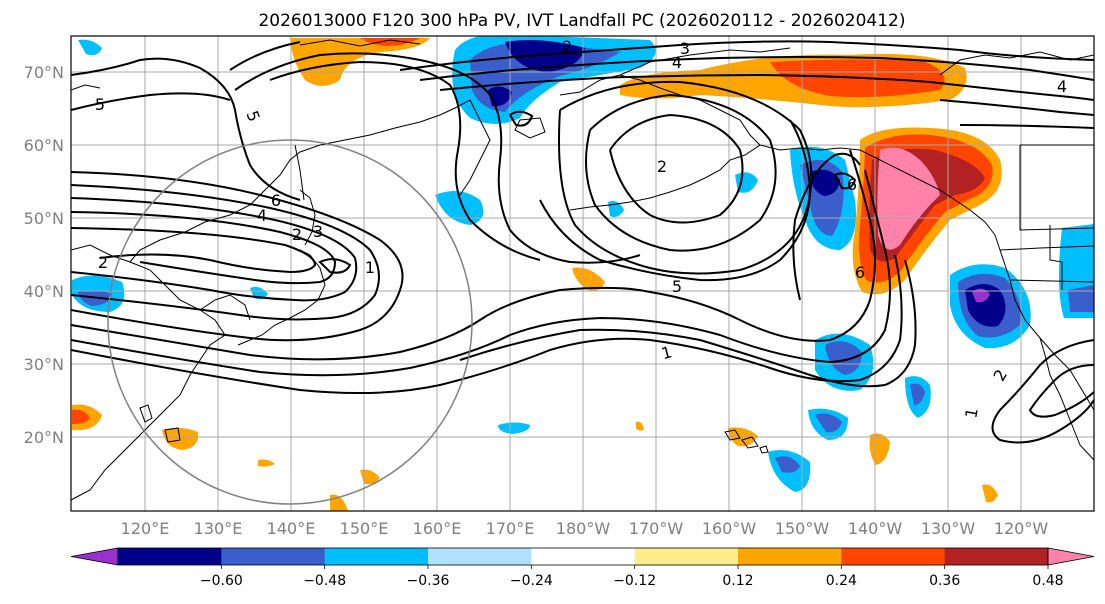 Image resolution: width=1105 pixels, height=604 pixels. What do you see at coordinates (44, 72) in the screenshot?
I see `lat-label: 70°N` at bounding box center [44, 72].